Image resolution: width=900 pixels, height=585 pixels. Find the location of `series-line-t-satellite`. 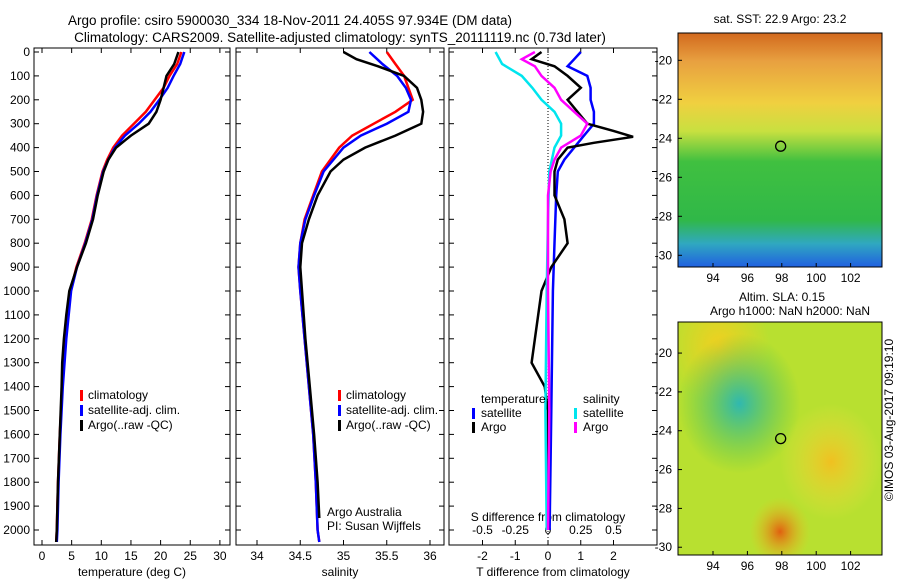

series-line-t-satellite is located at coordinates (572, 291).